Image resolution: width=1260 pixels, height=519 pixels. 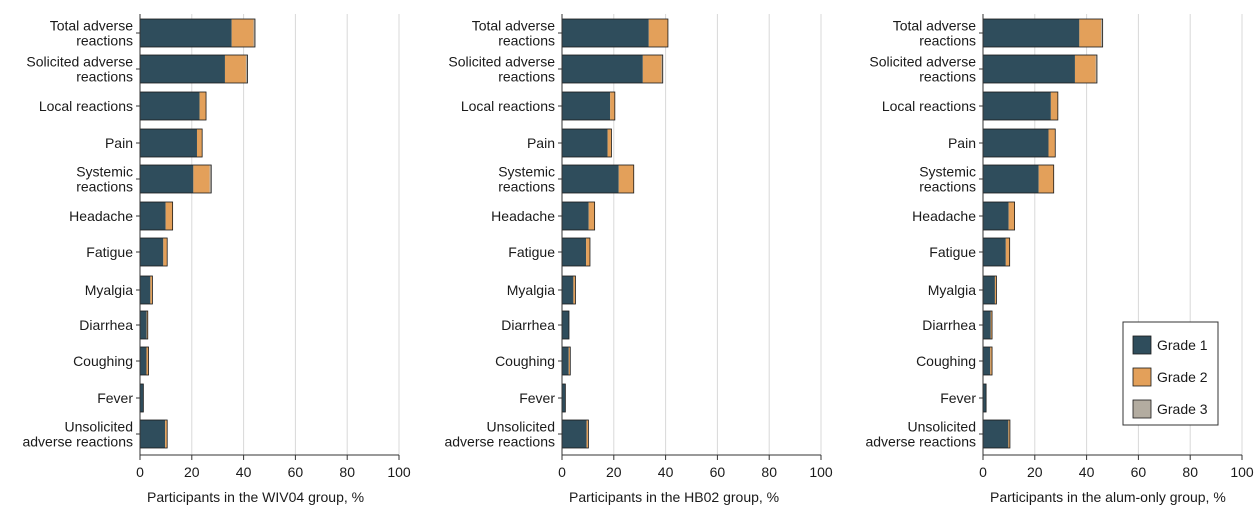 What do you see at coordinates (1182, 377) in the screenshot?
I see `legend-label: Grade 2` at bounding box center [1182, 377].